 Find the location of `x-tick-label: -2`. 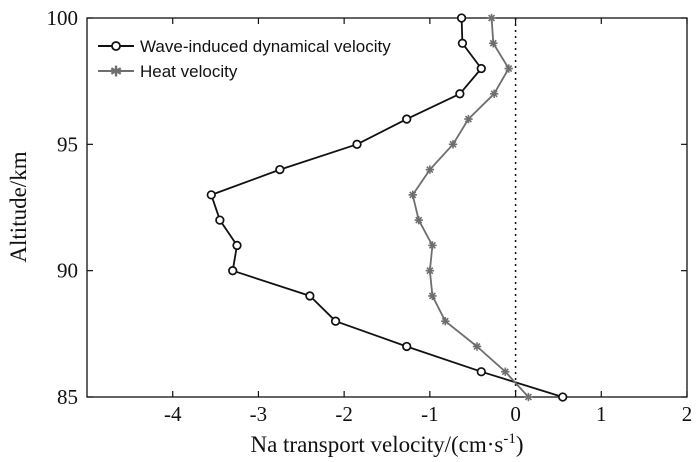

x-tick-label: -2 is located at coordinates (344, 414).